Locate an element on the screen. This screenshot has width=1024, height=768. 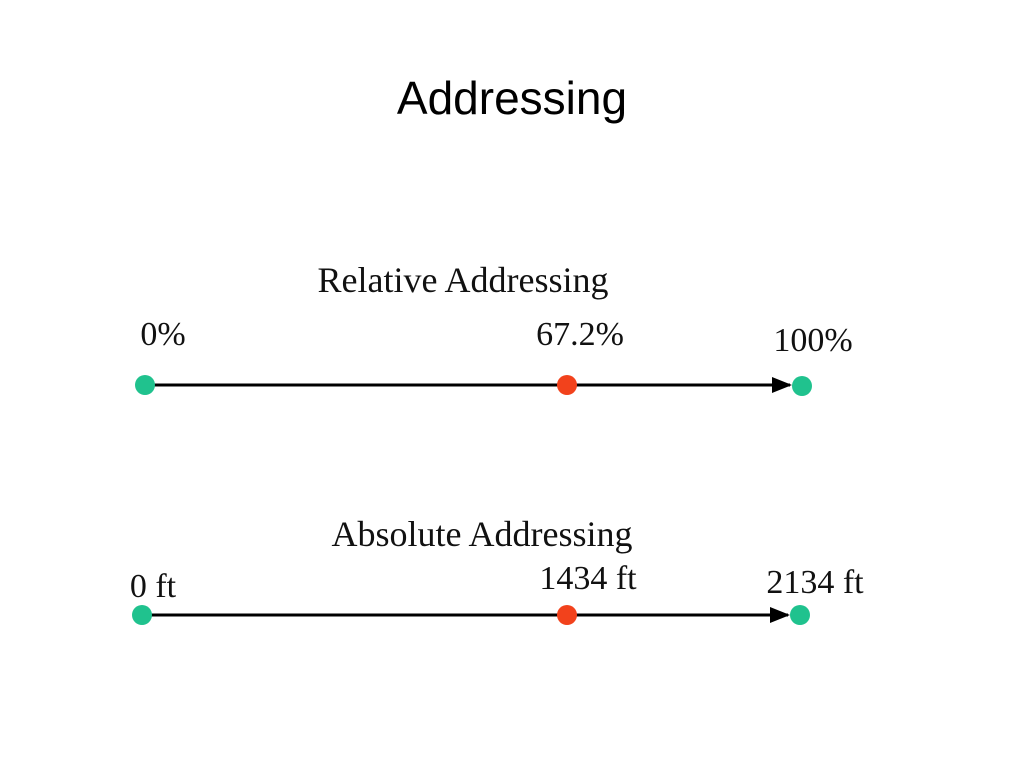
relative-diagram: Relative Addressing 0% 67.2% 100% is located at coordinates (494, 328).